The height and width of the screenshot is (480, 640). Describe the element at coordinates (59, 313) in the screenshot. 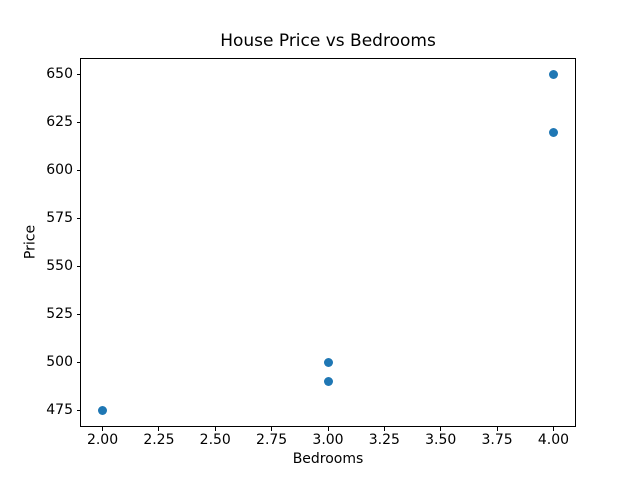

I see `y-tick-label: 525` at that location.